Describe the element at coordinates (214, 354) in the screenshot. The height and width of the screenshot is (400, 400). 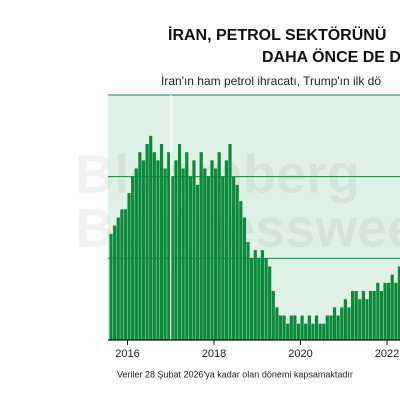
I see `x-tick-label: 2018` at that location.